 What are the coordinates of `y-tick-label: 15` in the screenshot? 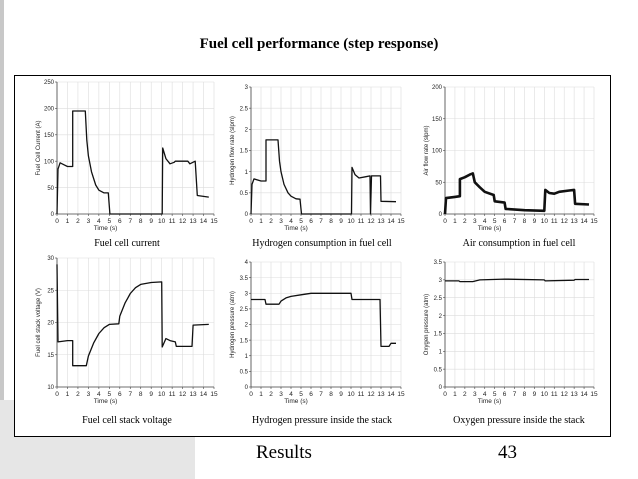 It's located at (50, 356).